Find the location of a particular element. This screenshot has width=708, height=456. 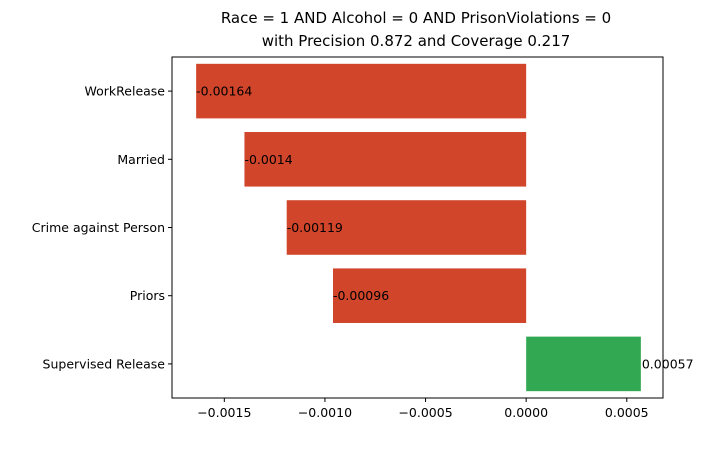

data-label: 0.00057 is located at coordinates (668, 363).